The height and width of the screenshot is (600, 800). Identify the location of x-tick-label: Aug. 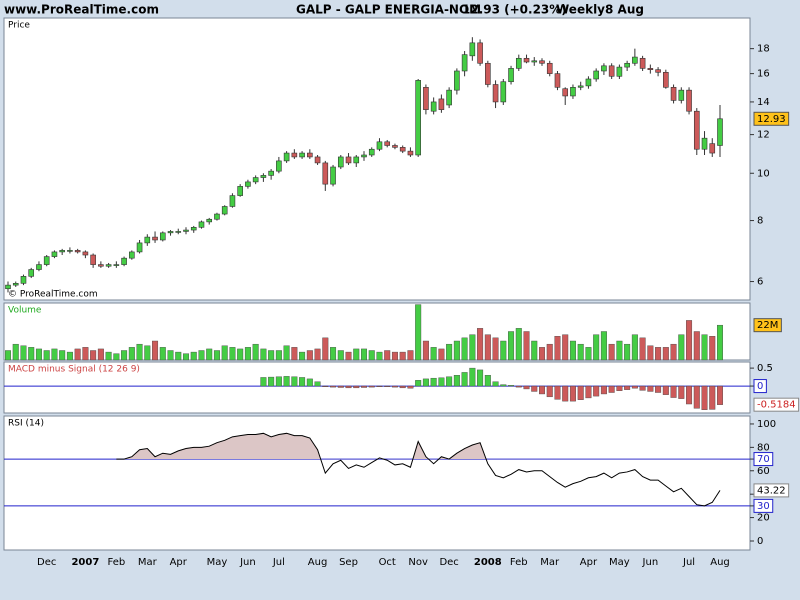
(720, 562).